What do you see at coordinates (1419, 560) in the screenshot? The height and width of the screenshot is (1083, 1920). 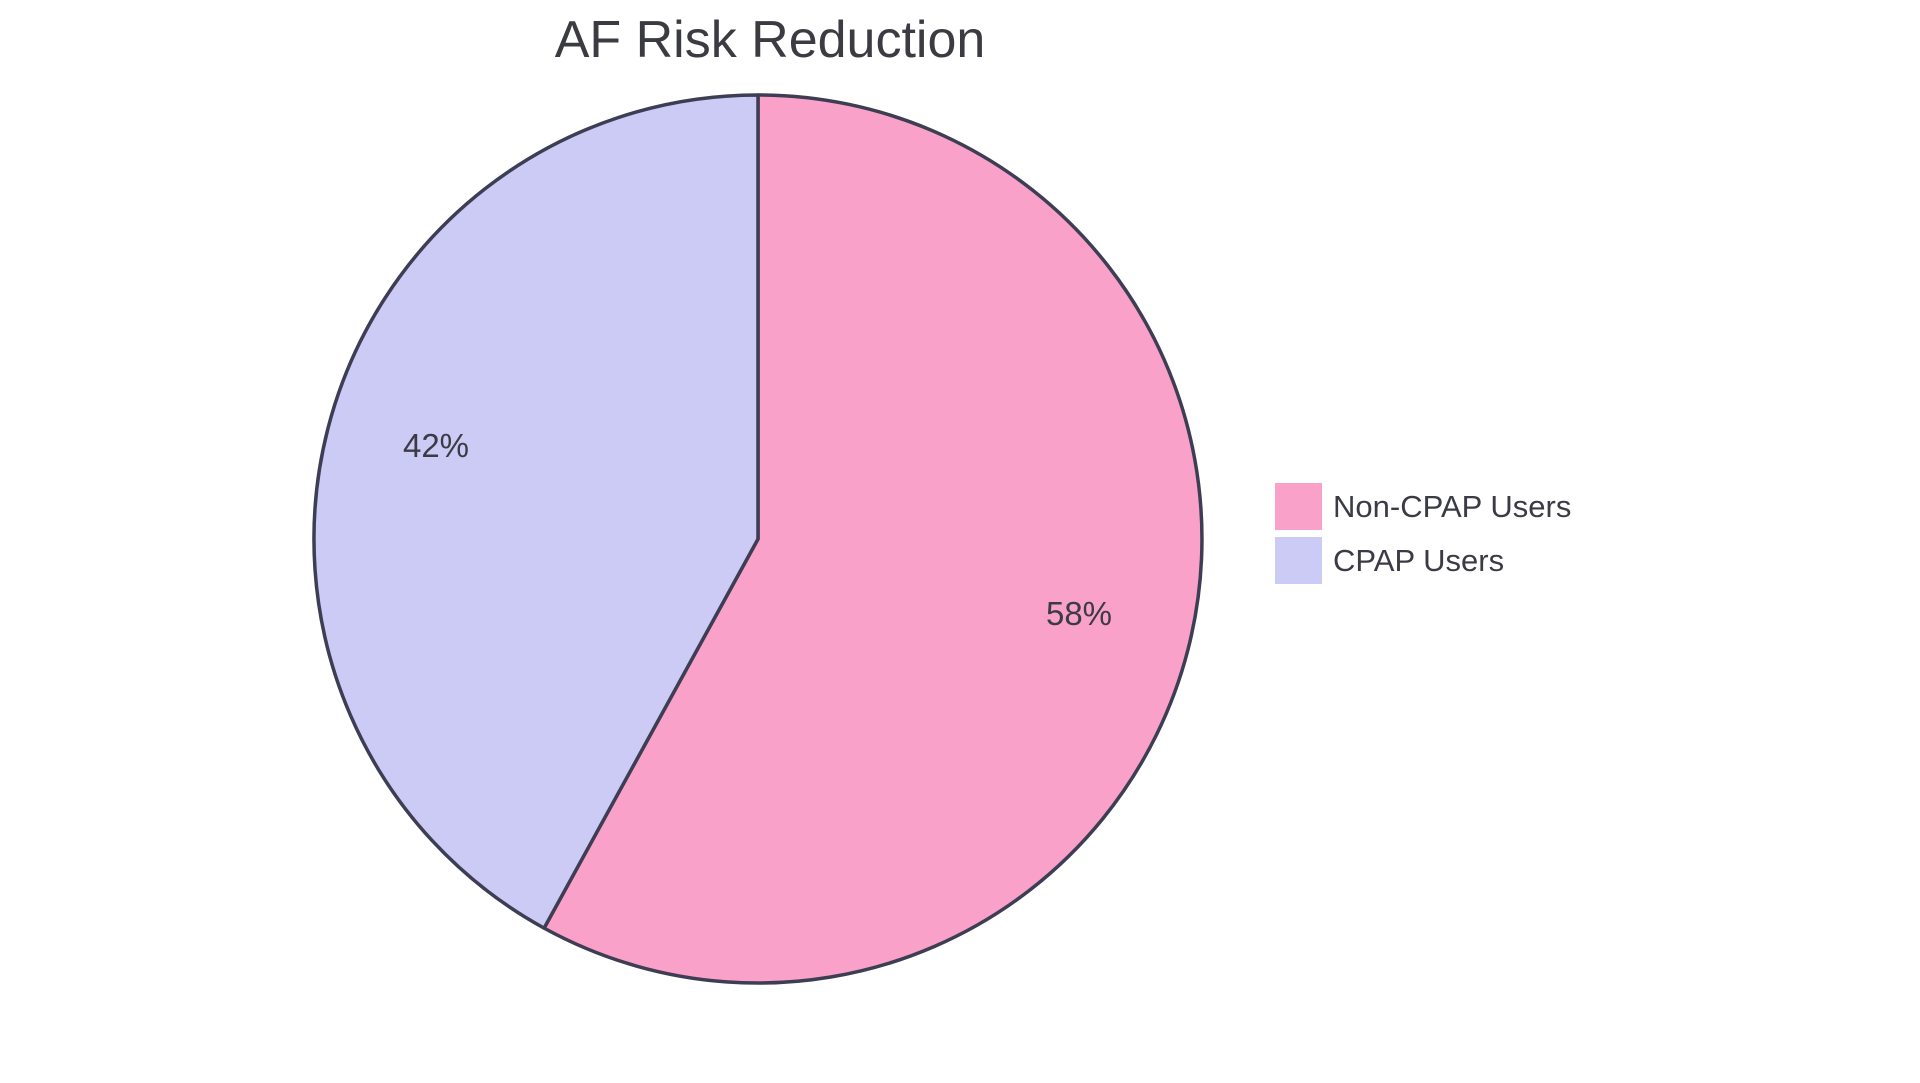 I see `legend-label-cpap-users: CPAP Users` at bounding box center [1419, 560].